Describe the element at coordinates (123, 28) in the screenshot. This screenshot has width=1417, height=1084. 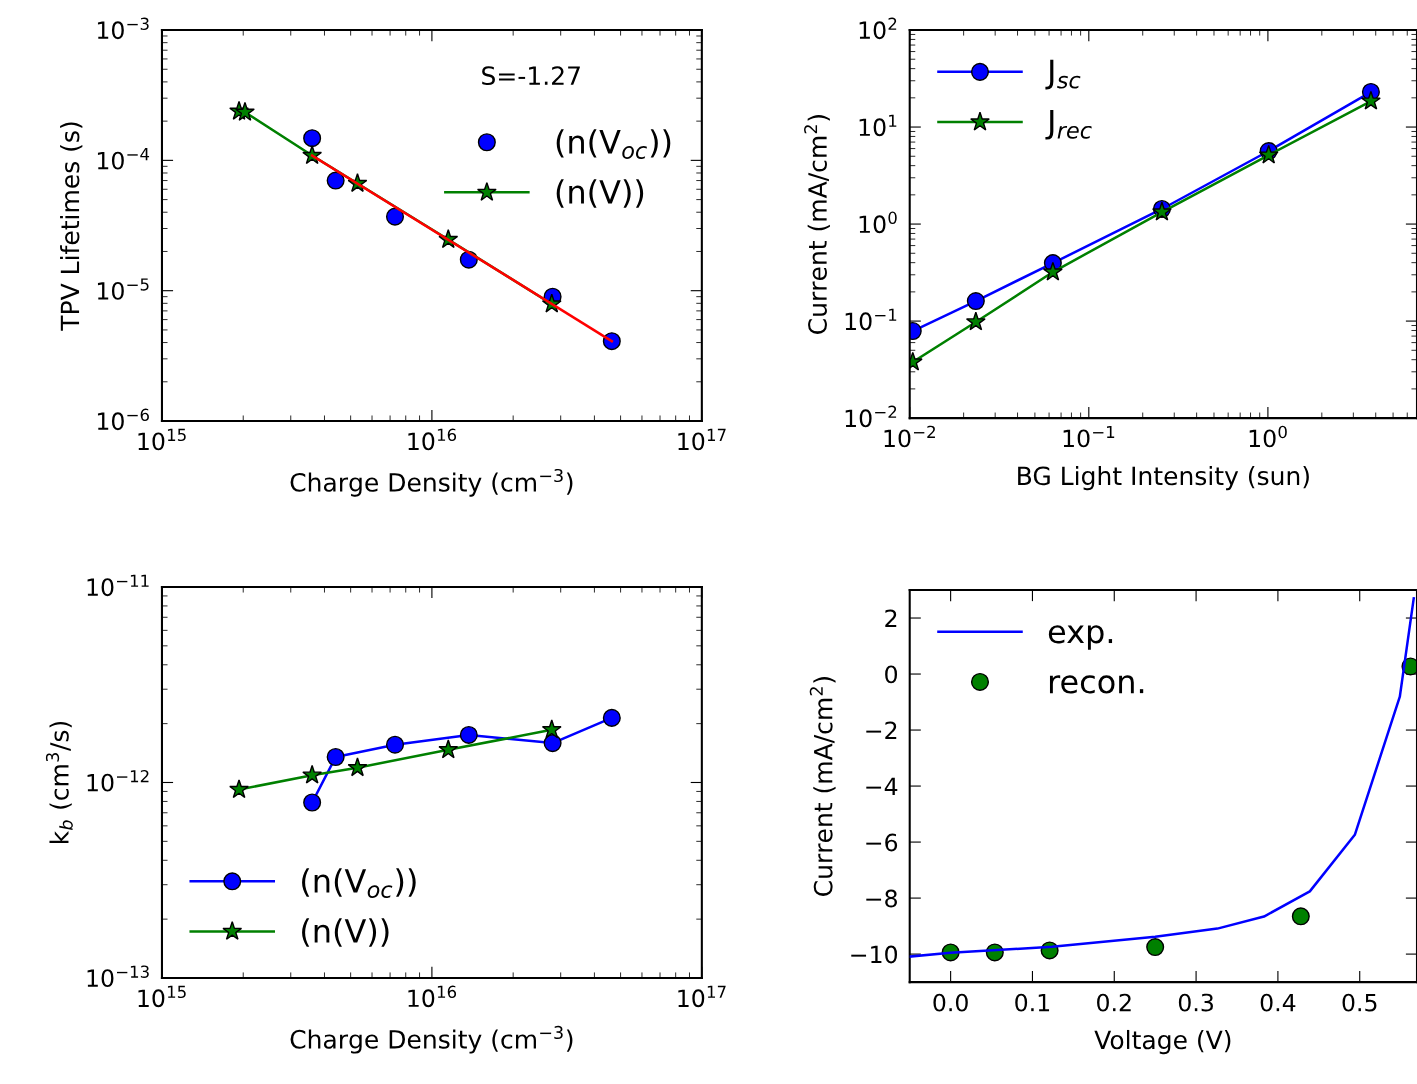
I see `y-tick-label: 10$^{−3}$` at that location.